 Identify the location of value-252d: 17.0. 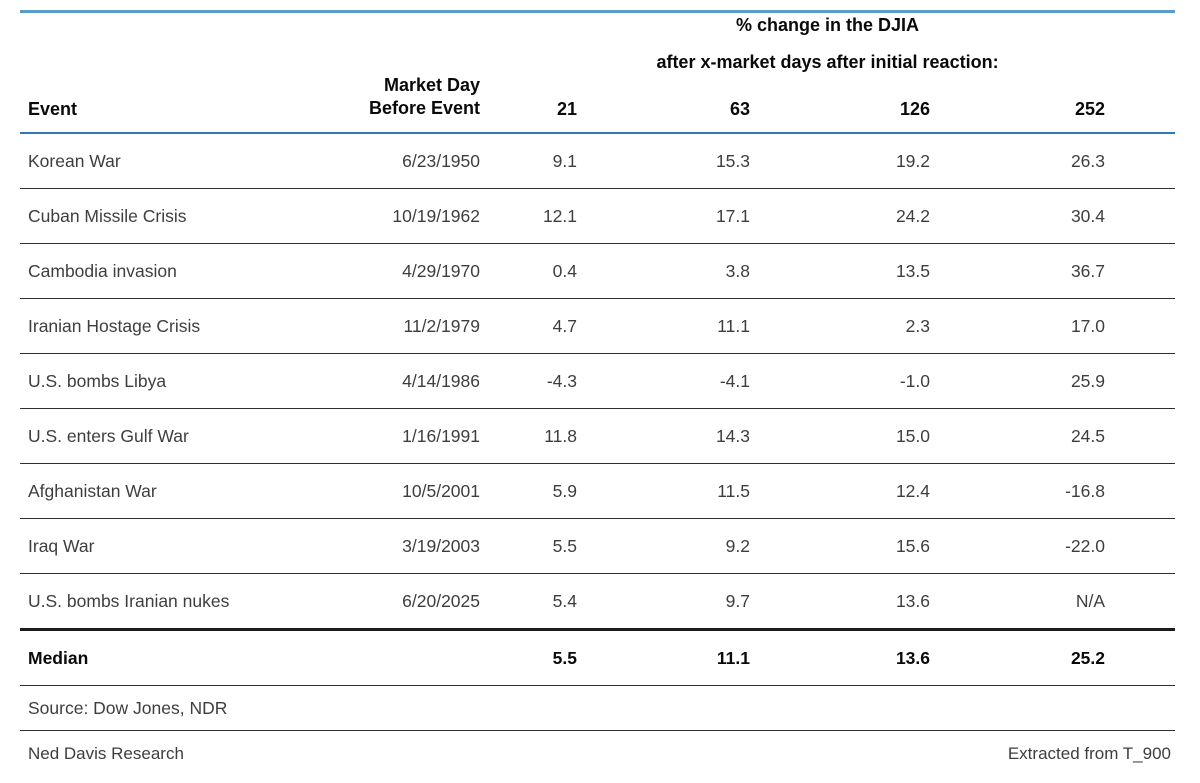
(1052, 326).